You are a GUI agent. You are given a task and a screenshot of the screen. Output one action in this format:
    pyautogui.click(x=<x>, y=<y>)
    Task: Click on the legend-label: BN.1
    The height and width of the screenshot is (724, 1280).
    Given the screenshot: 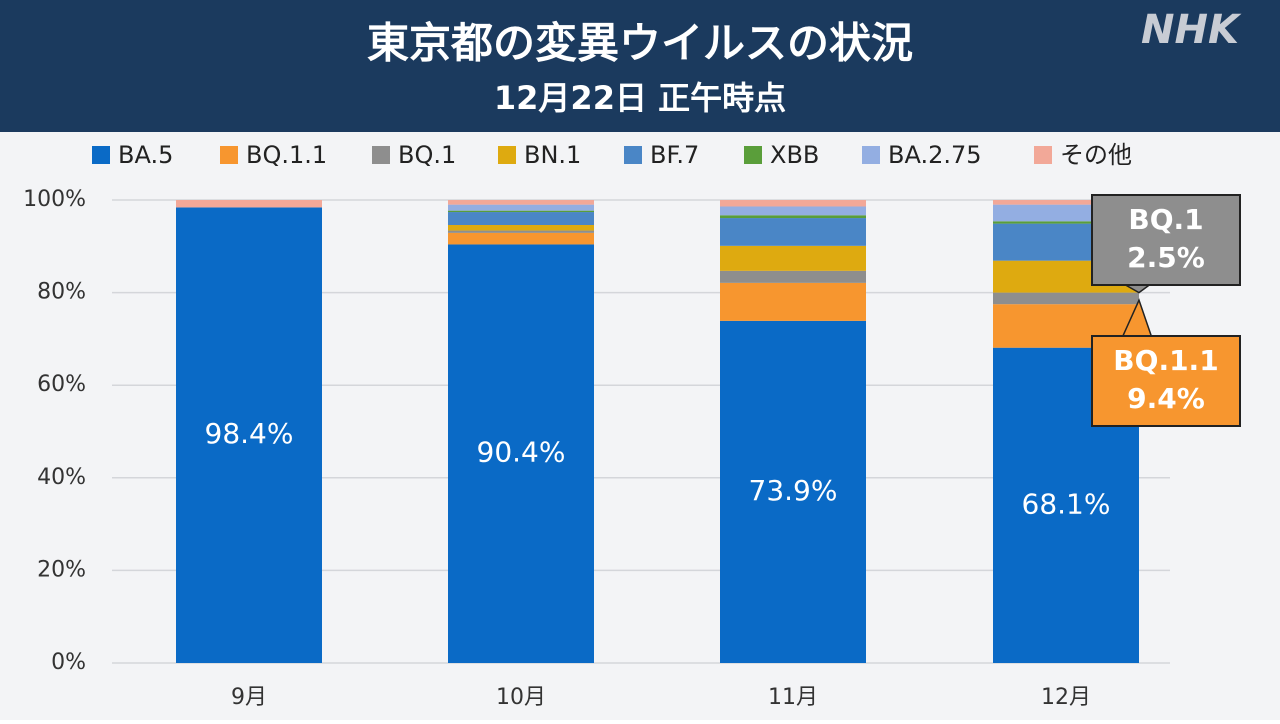 What is the action you would take?
    pyautogui.click(x=552, y=155)
    